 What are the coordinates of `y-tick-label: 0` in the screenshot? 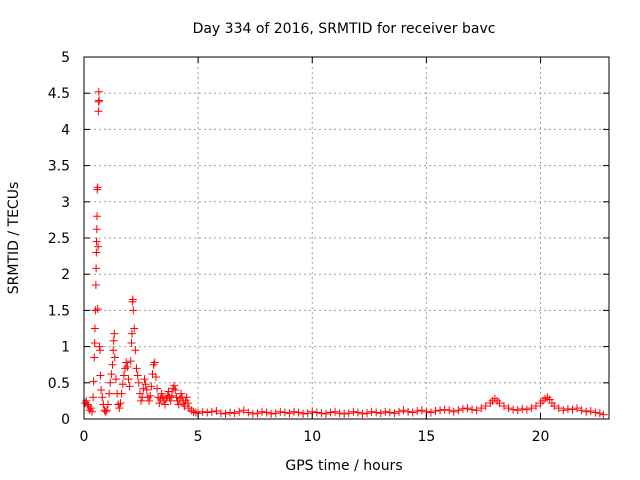 It's located at (65, 420).